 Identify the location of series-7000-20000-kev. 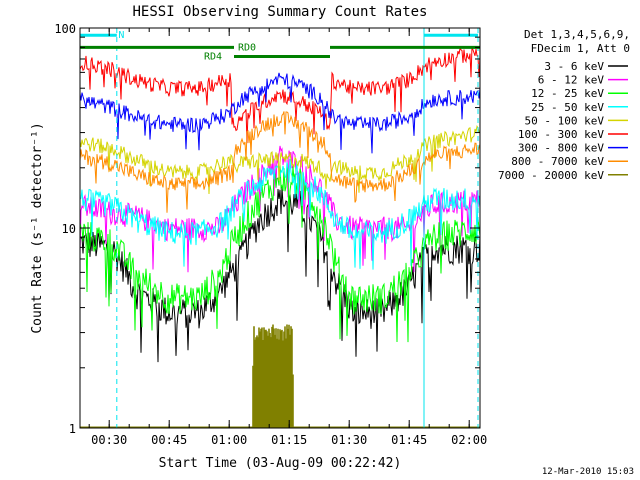
(280, 376).